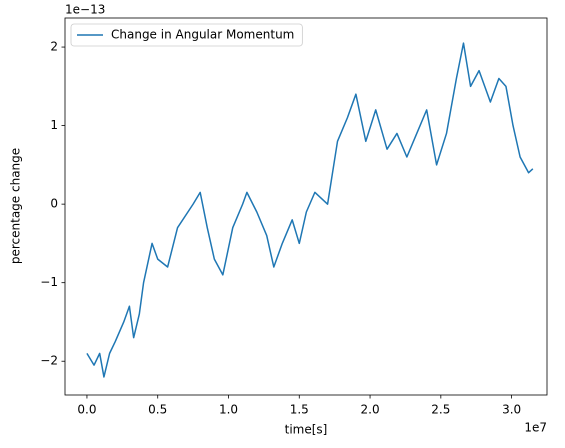 This screenshot has width=565, height=448. Describe the element at coordinates (299, 410) in the screenshot. I see `x-tick-label: 1.5` at that location.